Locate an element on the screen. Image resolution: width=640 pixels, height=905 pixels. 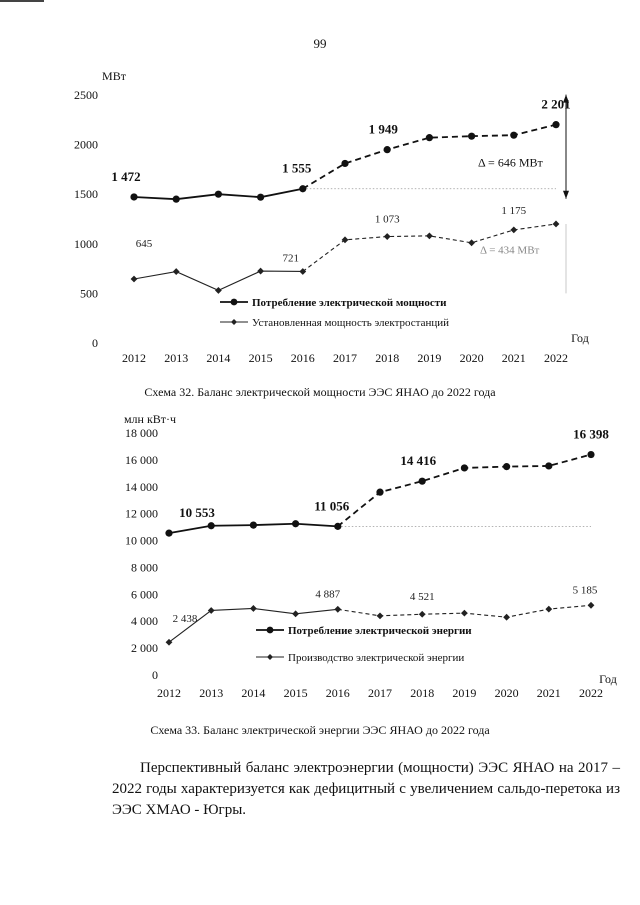
data-label: 1 555 is located at coordinates (297, 168).